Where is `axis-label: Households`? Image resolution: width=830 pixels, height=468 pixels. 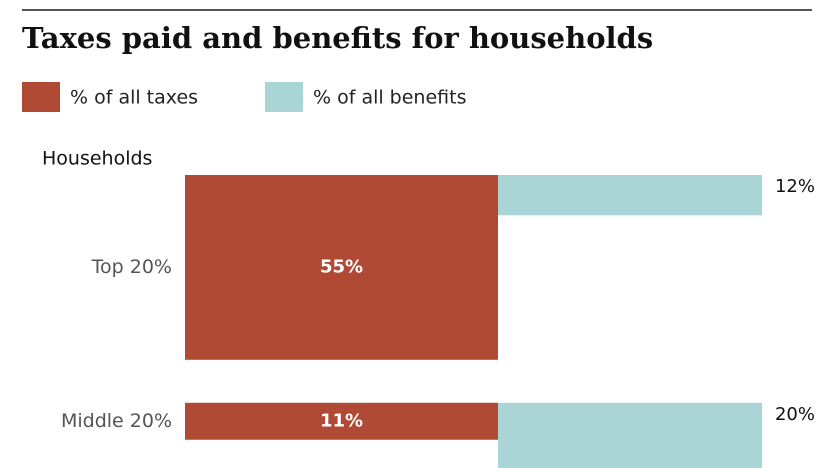 axis-label: Households is located at coordinates (97, 159).